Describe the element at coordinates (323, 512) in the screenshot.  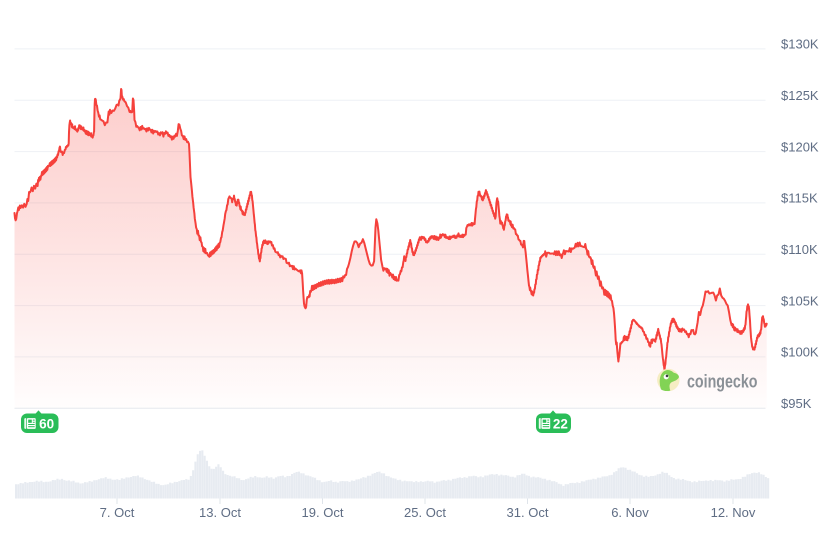
I see `svg-text: 19. Oct` at that location.